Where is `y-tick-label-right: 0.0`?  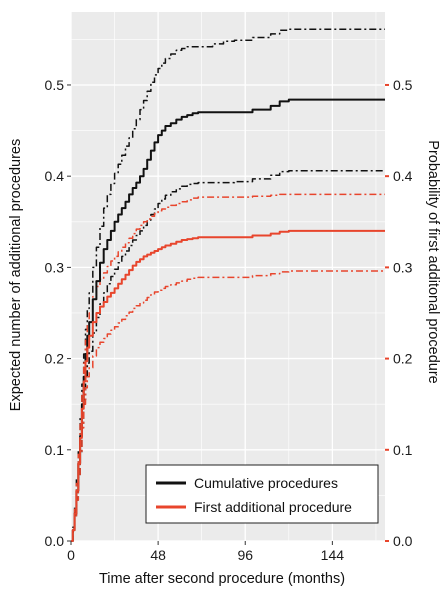 y-tick-label-right: 0.0 is located at coordinates (403, 541).